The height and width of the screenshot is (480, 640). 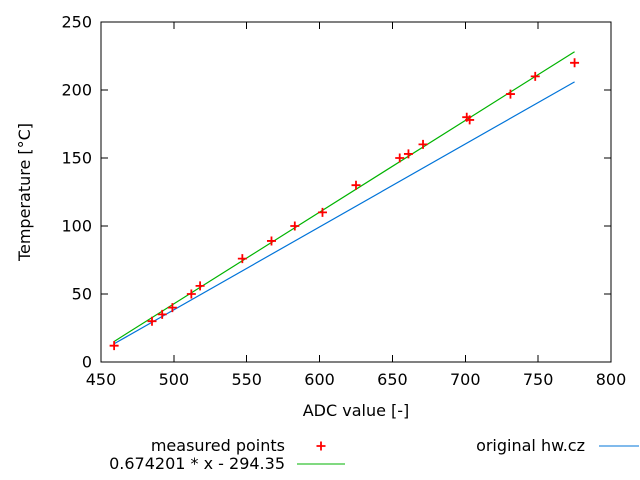 What do you see at coordinates (101, 379) in the screenshot?
I see `x-tick-label: 450` at bounding box center [101, 379].